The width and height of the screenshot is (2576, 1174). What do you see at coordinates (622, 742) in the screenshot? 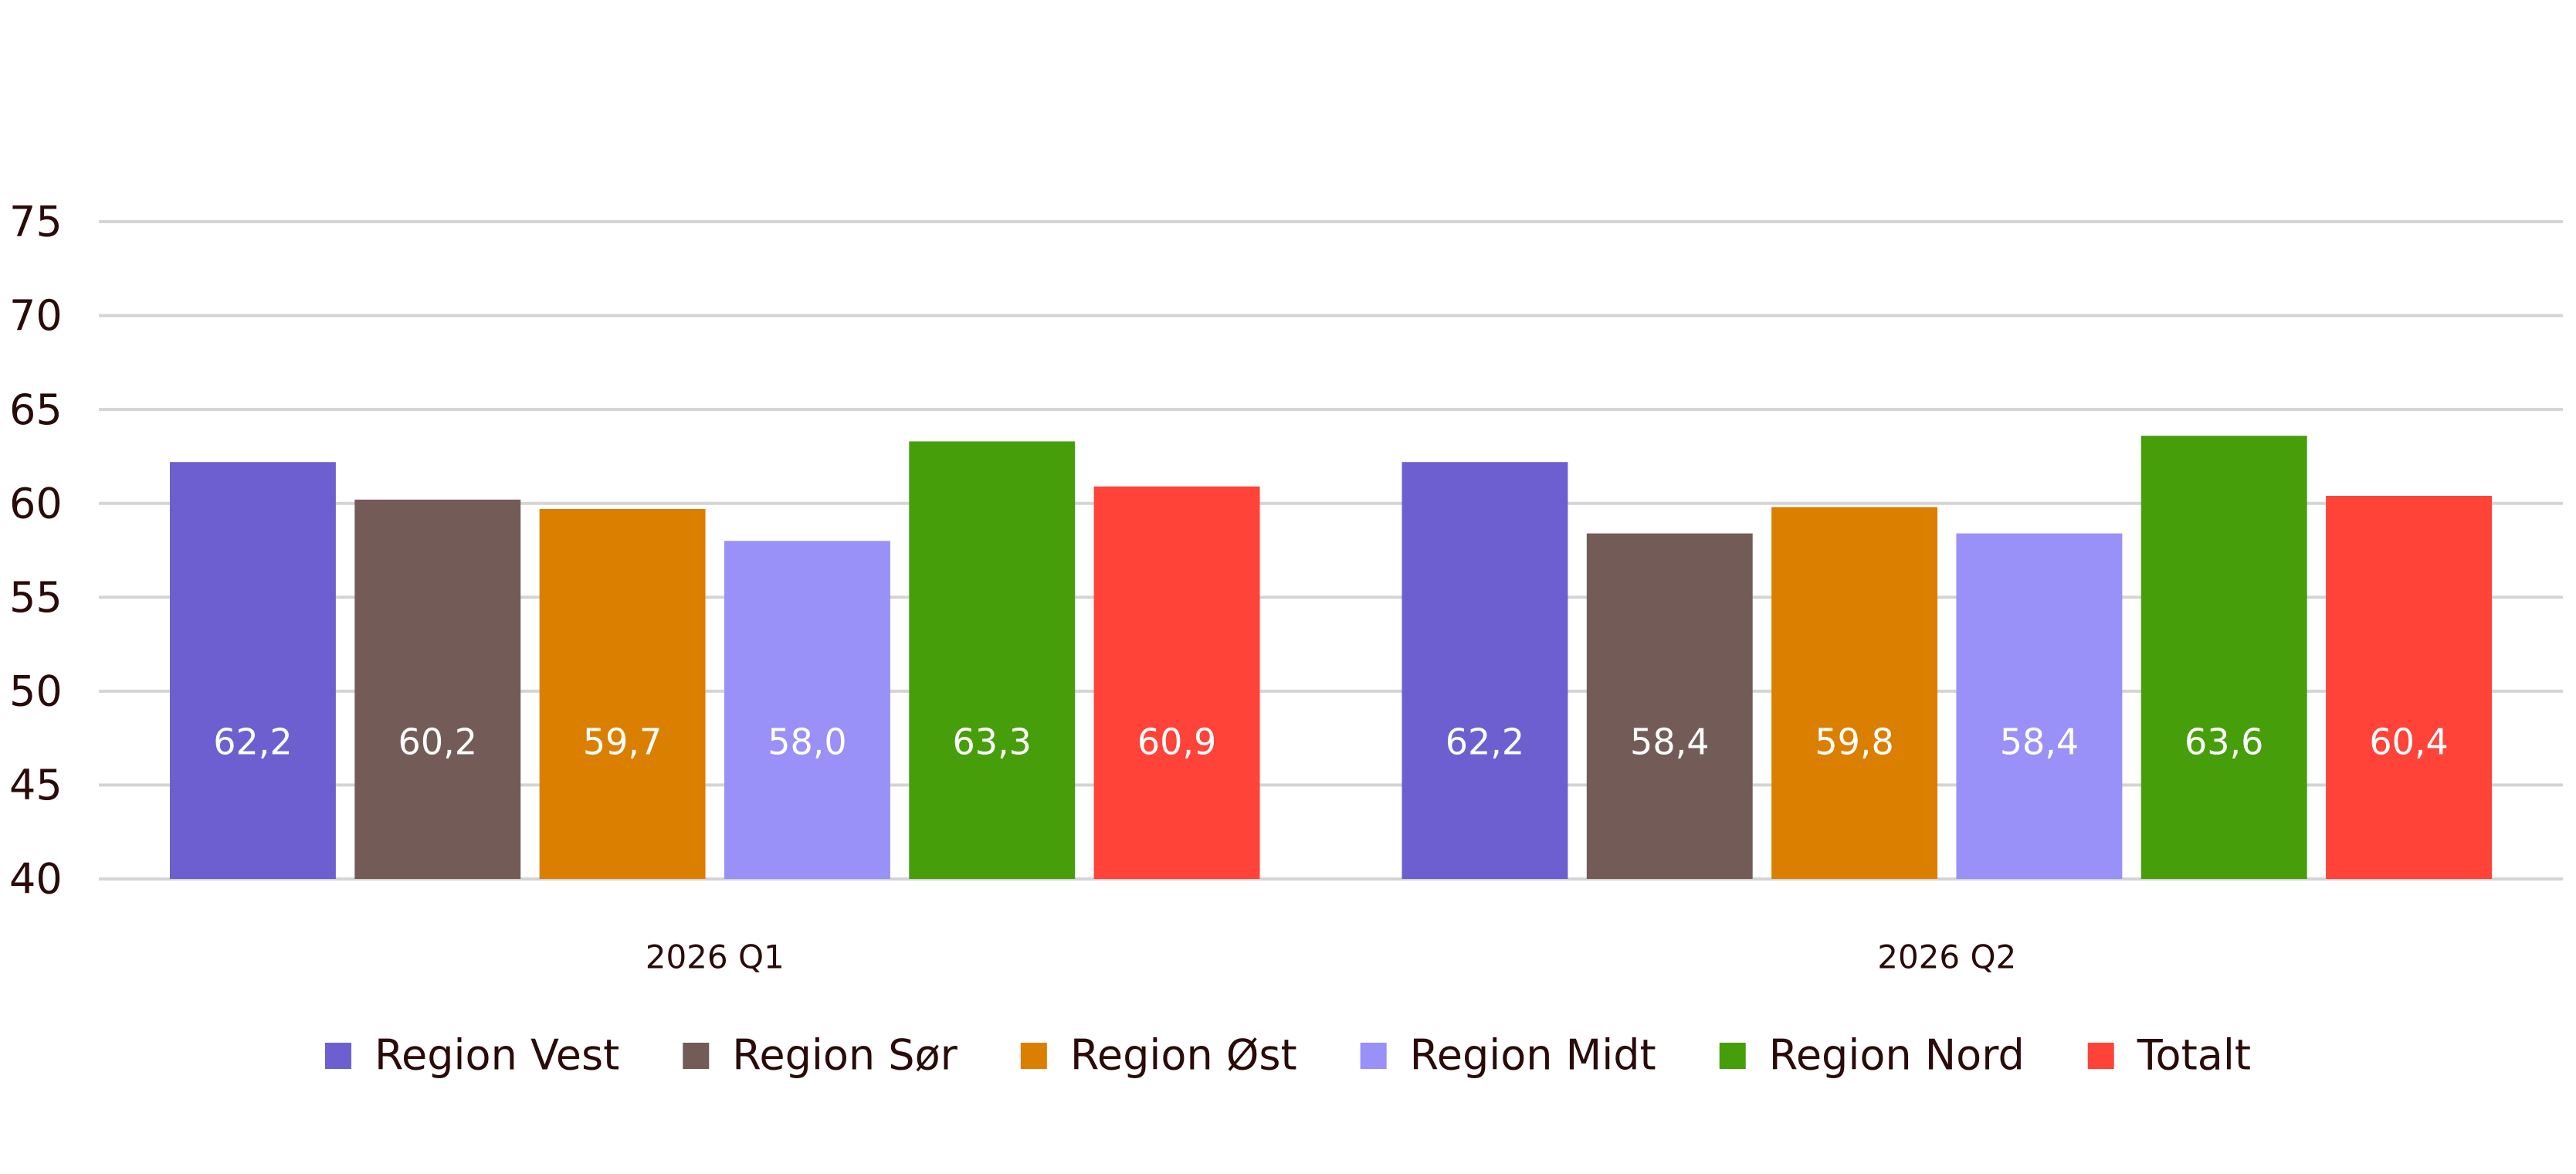
I see `value-label: 59,7` at bounding box center [622, 742].